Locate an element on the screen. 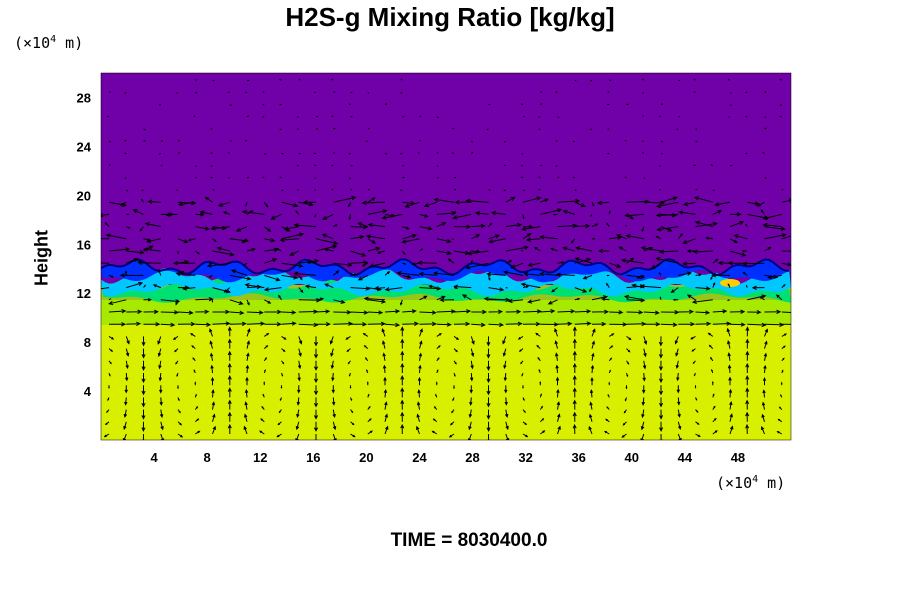 Image resolution: width=900 pixels, height=600 pixels. x-tick-label: 4 is located at coordinates (154, 457).